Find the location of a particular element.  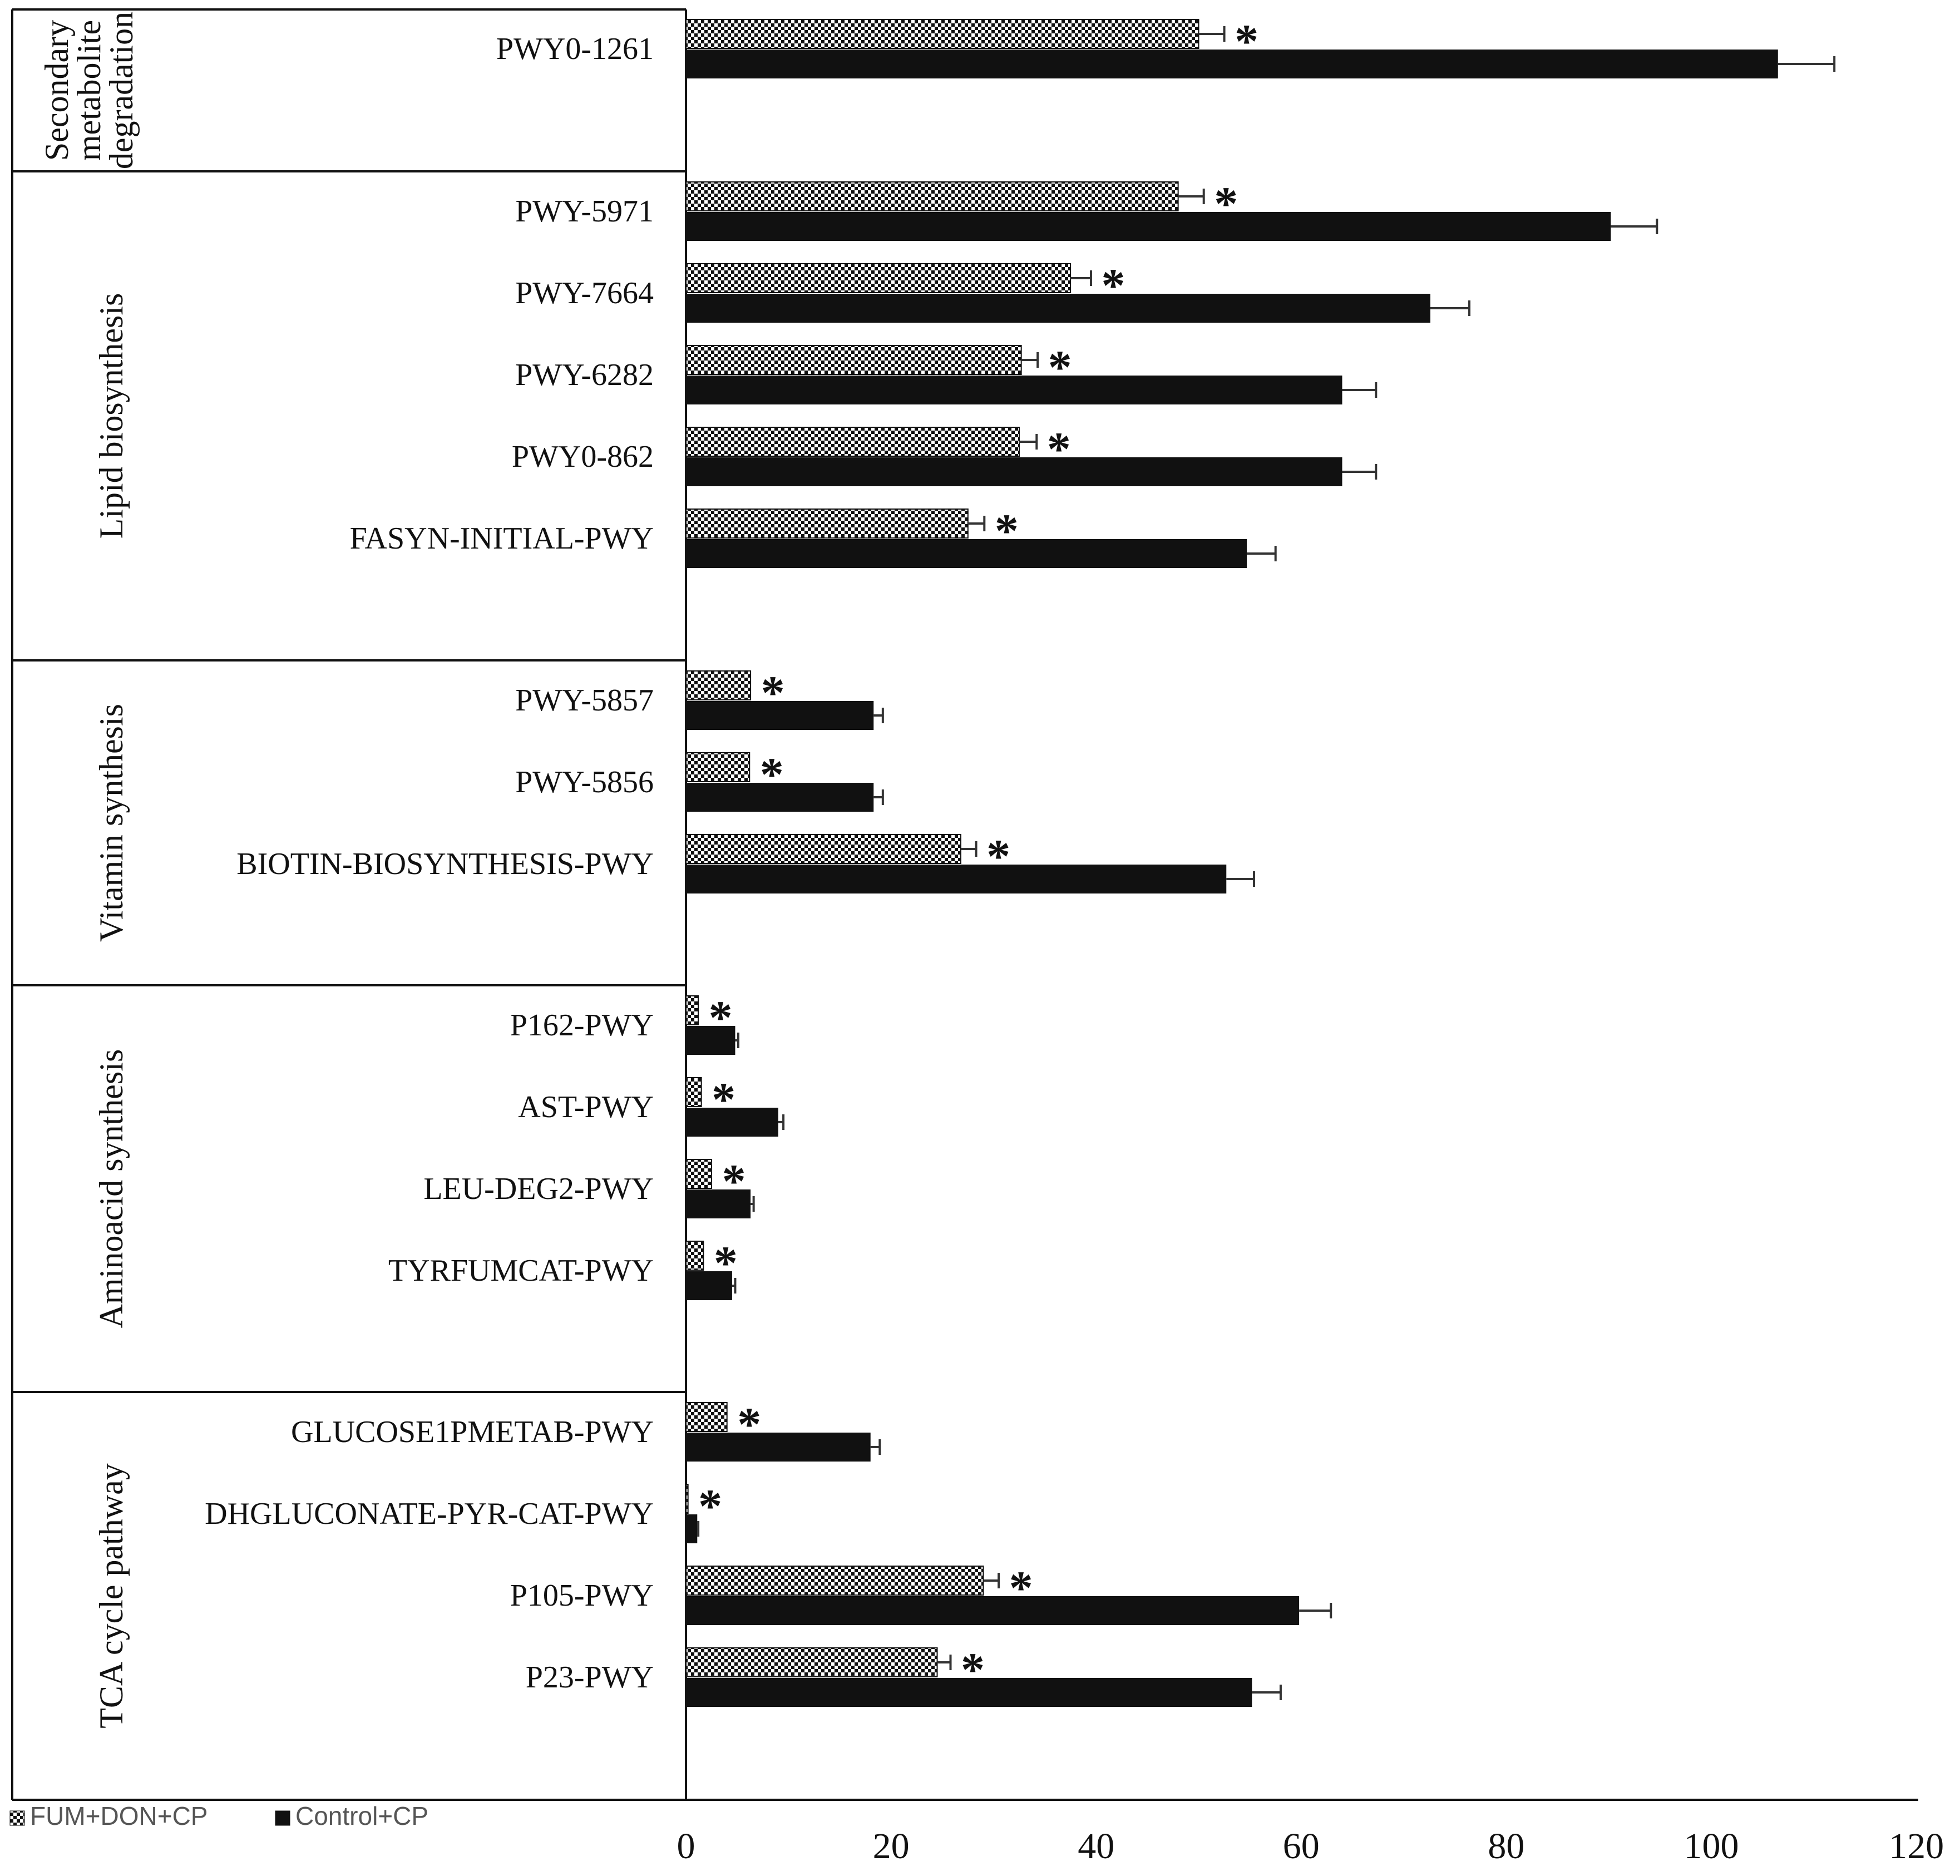

category-label: P105-PWY is located at coordinates (582, 1595).